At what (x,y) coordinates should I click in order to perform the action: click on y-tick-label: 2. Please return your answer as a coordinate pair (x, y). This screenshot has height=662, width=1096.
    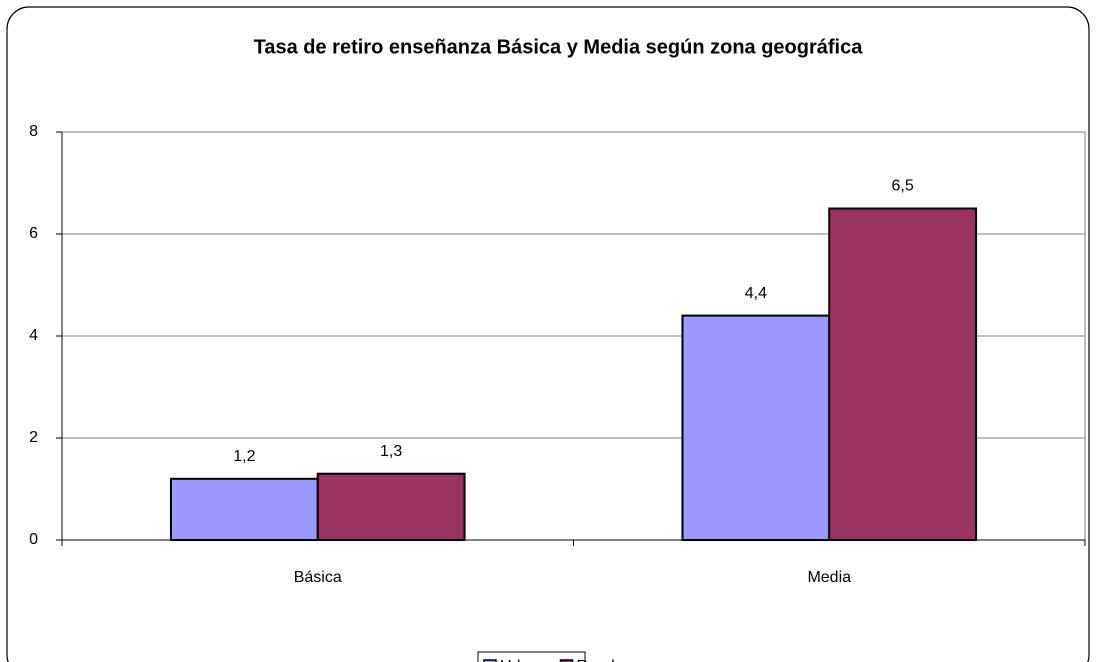
    Looking at the image, I should click on (33, 437).